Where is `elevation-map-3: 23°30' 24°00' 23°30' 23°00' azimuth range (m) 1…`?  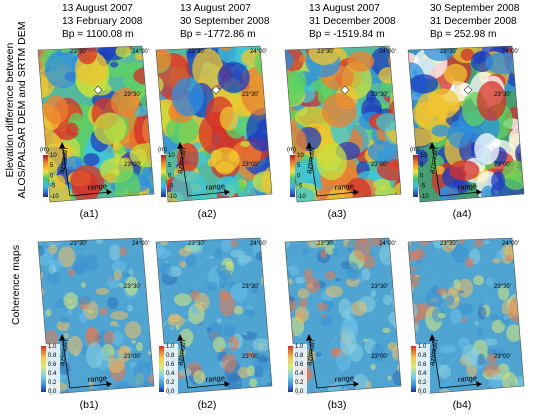 elevation-map-3: 23°30' 24°00' 23°30' 23°00' azimuth range (m) 1… is located at coordinates (343, 125).